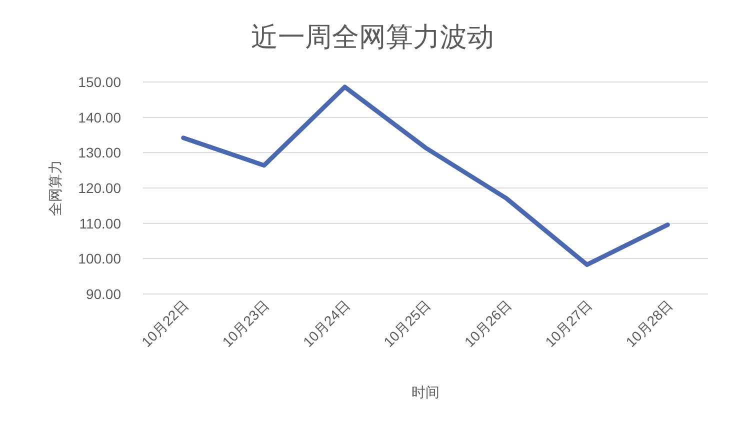  What do you see at coordinates (165, 323) in the screenshot?
I see `x-tick-label: 10月22日` at bounding box center [165, 323].